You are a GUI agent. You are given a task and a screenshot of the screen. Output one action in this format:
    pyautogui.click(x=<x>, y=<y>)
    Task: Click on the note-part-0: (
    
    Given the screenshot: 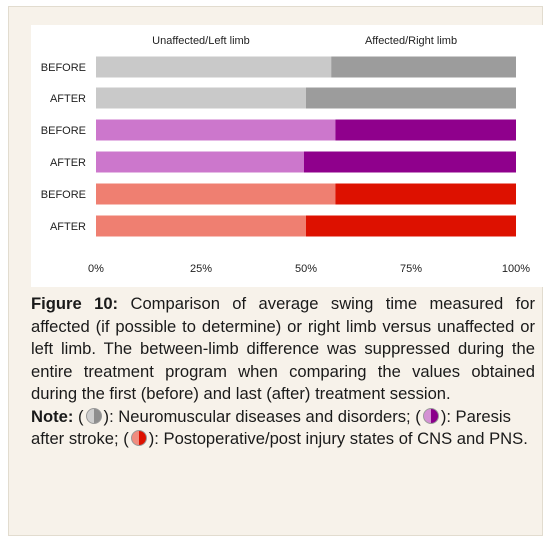 What is the action you would take?
    pyautogui.click(x=78, y=416)
    